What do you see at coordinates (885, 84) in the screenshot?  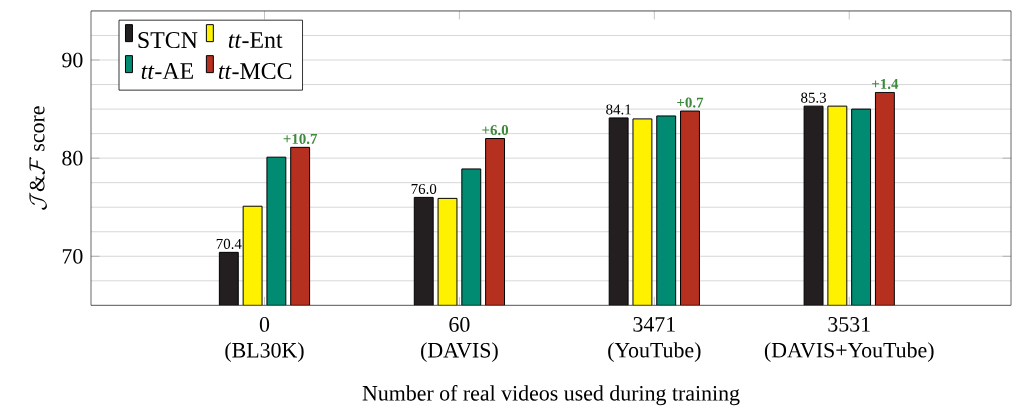 I see `annotation: +1.4` at bounding box center [885, 84].